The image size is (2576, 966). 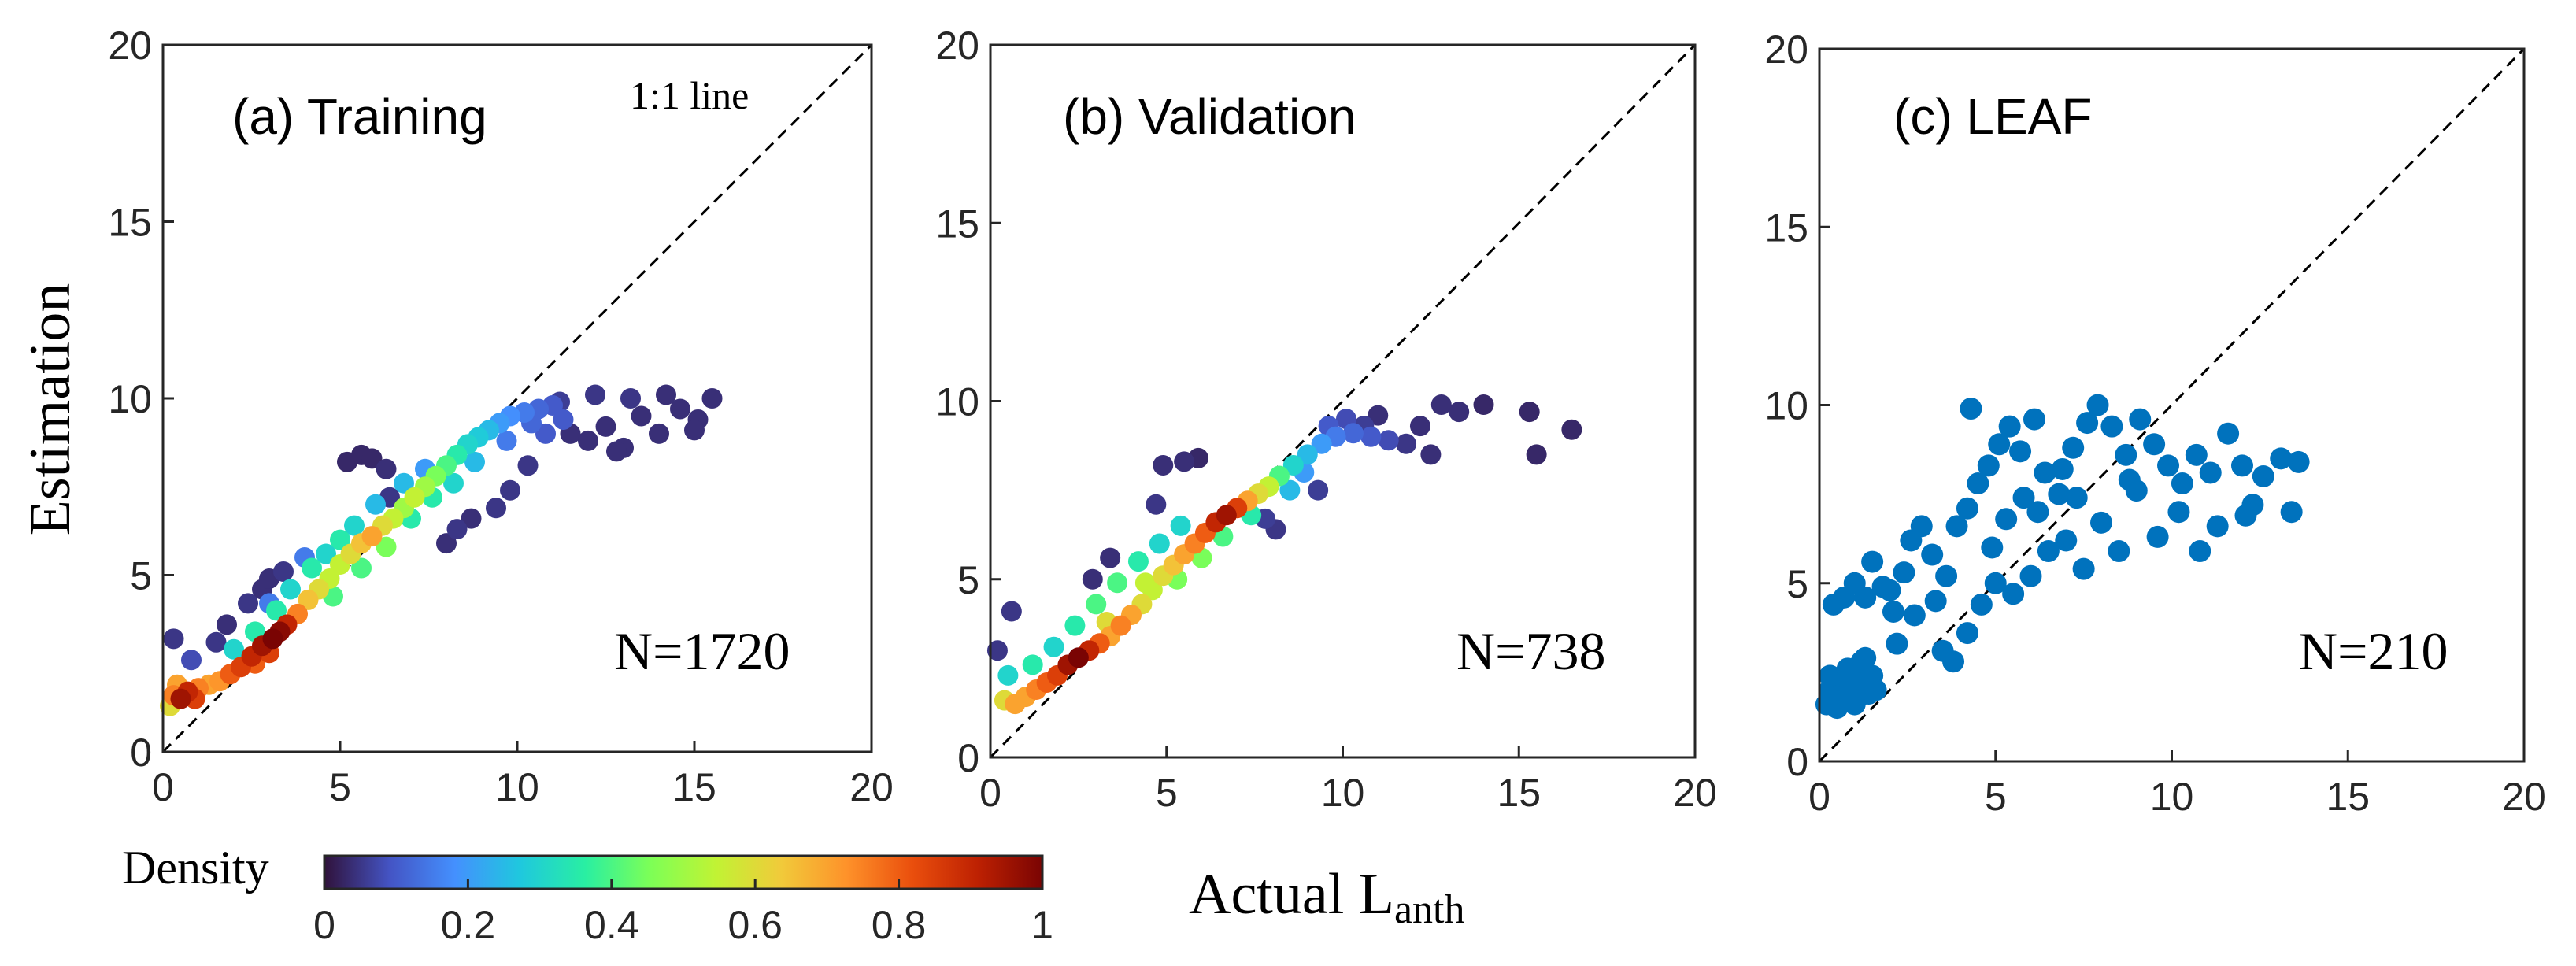 What do you see at coordinates (468, 925) in the screenshot?
I see `colorbar-tick-label: 0.2` at bounding box center [468, 925].